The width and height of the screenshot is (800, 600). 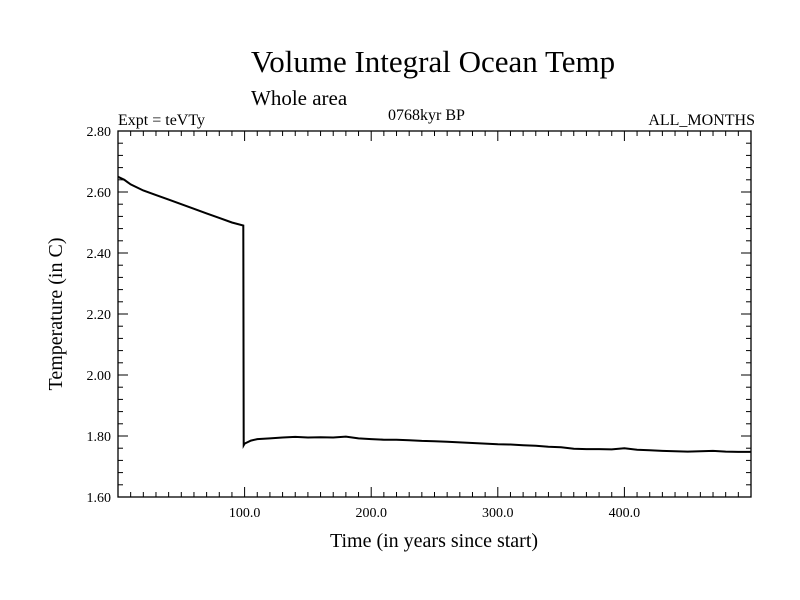 I want to click on y-tick-label: 2.20, so click(x=99, y=315).